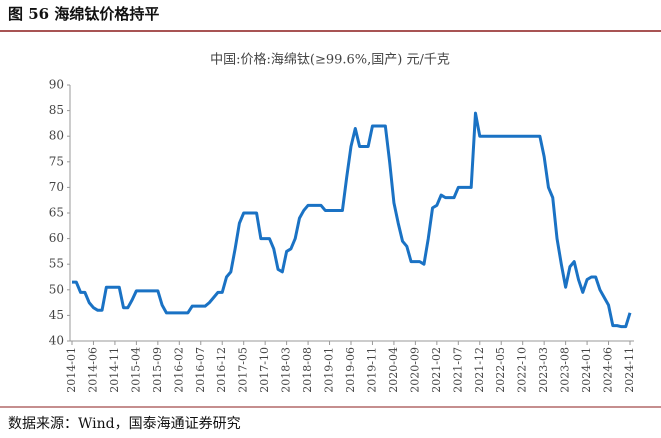 Image resolution: width=661 pixels, height=438 pixels. I want to click on x-tick-label: 2014-11, so click(114, 370).